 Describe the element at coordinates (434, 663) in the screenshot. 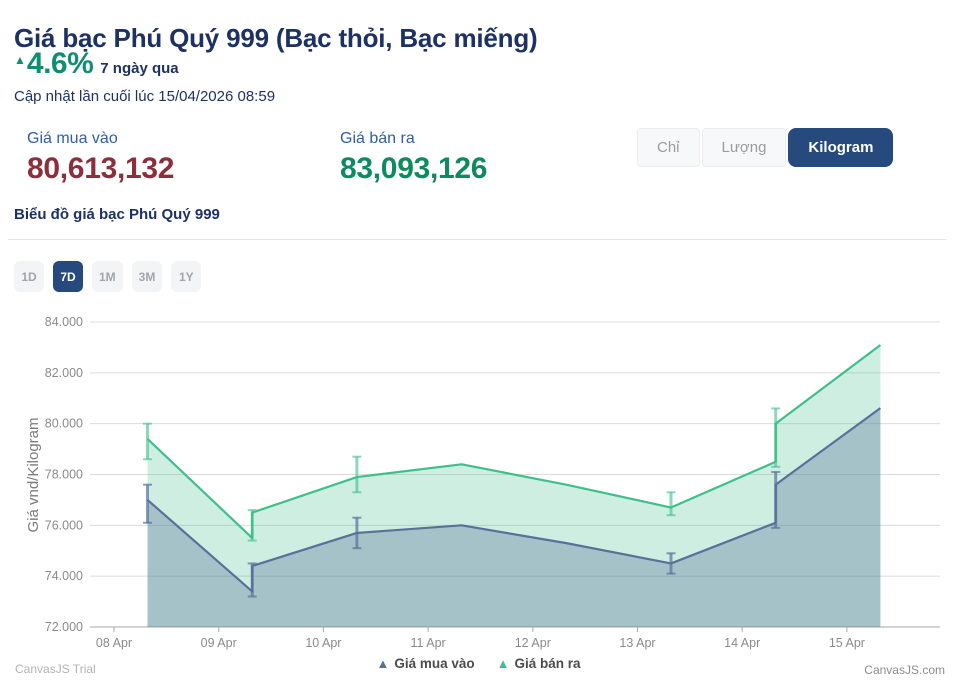

I see `legend-label: Giá mua vào` at that location.